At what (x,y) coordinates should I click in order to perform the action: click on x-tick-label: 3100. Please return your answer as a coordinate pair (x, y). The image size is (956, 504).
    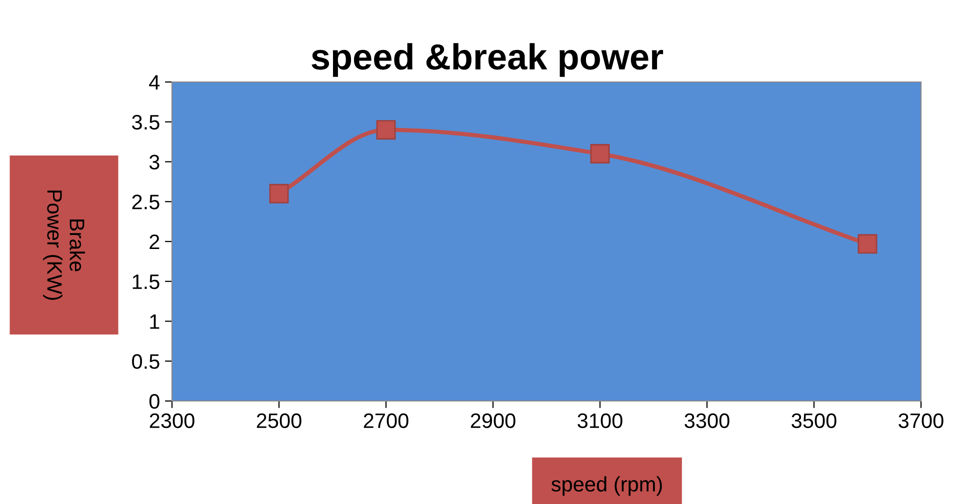
    Looking at the image, I should click on (600, 420).